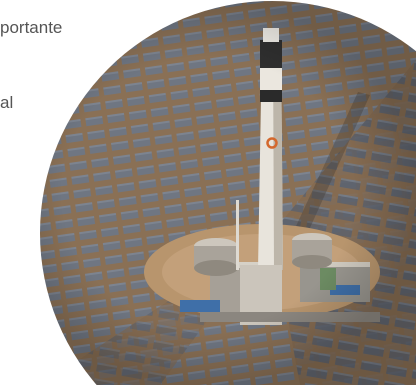 Image resolution: width=416 pixels, height=385 pixels. Describe the element at coordinates (31, 27) in the screenshot. I see `article-text-fragment: portante` at that location.